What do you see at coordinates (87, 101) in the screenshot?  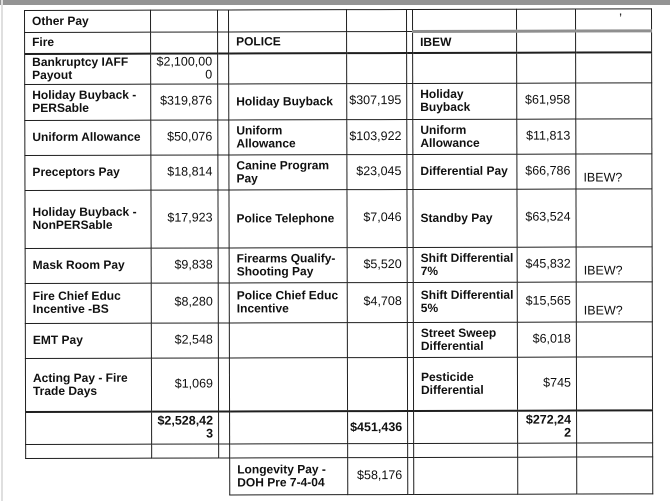 I see `fire-label-cell: Holiday Buyback -PERSable` at bounding box center [87, 101].